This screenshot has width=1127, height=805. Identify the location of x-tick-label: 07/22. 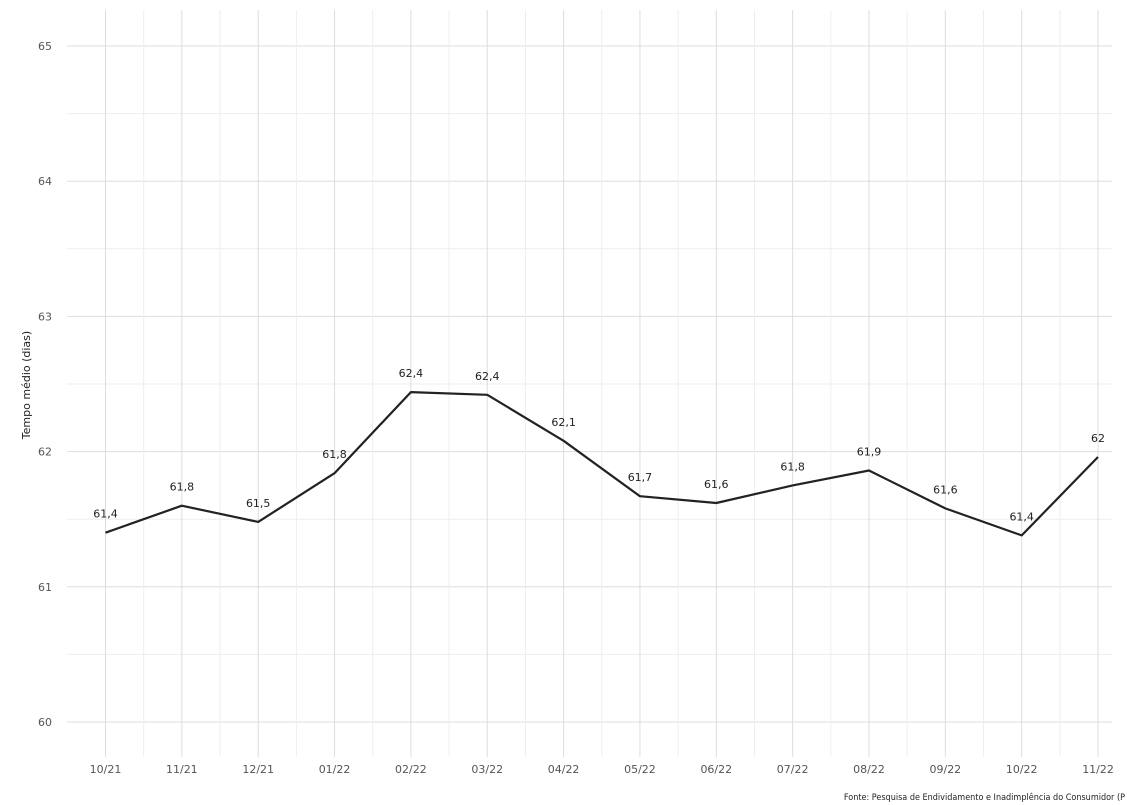
(793, 769).